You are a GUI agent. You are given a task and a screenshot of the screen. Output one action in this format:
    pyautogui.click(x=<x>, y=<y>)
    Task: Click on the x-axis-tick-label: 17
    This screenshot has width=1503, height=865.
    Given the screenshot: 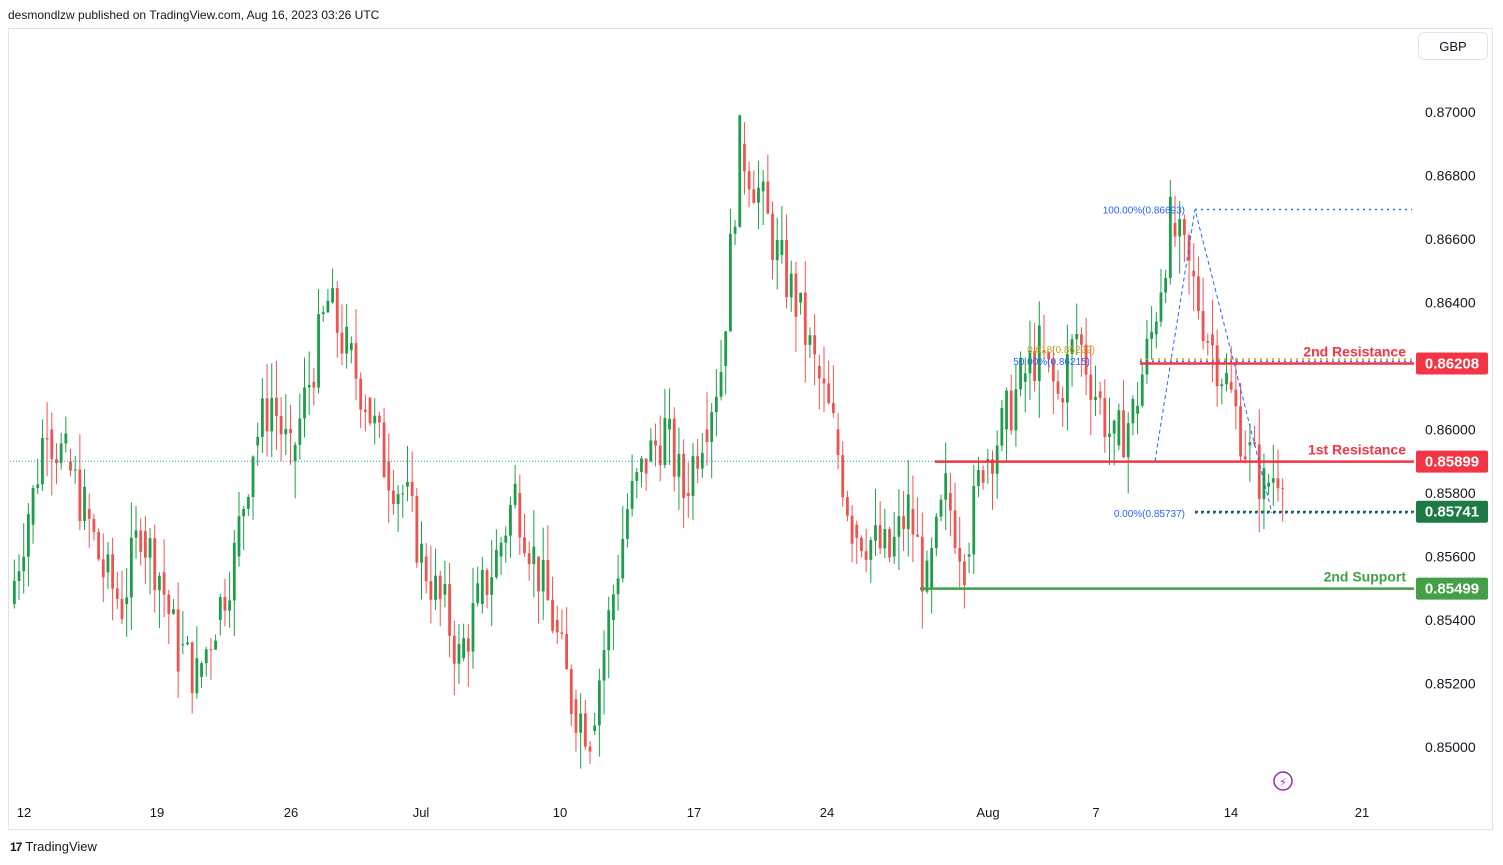 What is the action you would take?
    pyautogui.click(x=694, y=812)
    